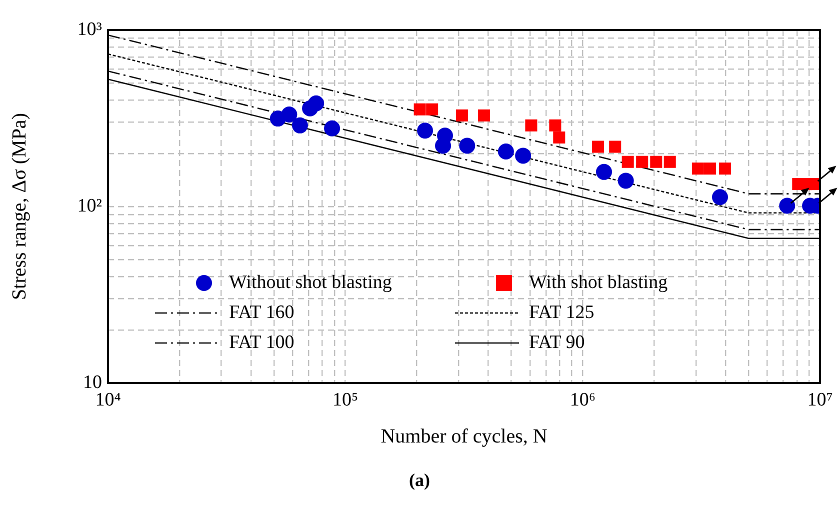 This screenshot has width=839, height=512. What do you see at coordinates (561, 313) in the screenshot?
I see `legend-label: FAT 125` at bounding box center [561, 313].